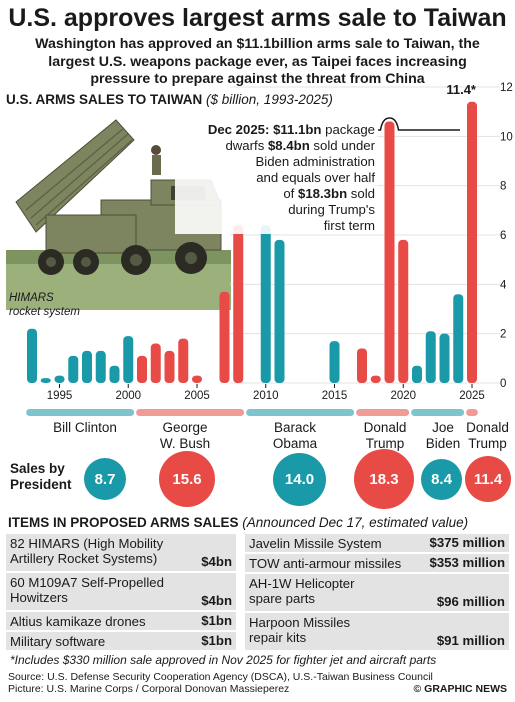  Describe the element at coordinates (503, 285) in the screenshot. I see `y-tick-label: 4` at that location.